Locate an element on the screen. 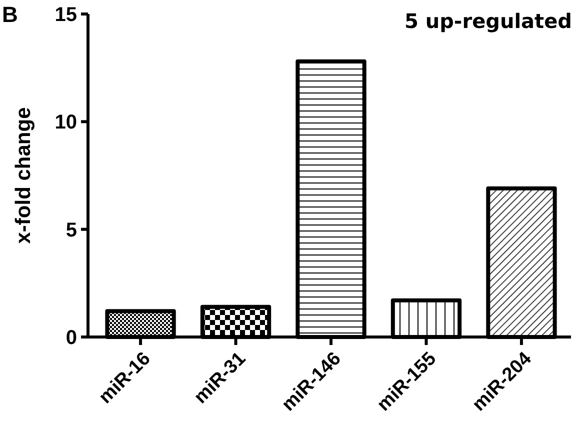  y-tick-label: 5 is located at coordinates (71, 230).